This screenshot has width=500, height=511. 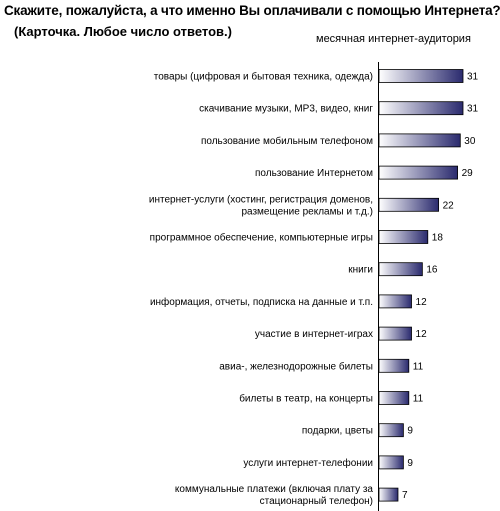 What do you see at coordinates (449, 205) in the screenshot?
I see `data-label: 22` at bounding box center [449, 205].